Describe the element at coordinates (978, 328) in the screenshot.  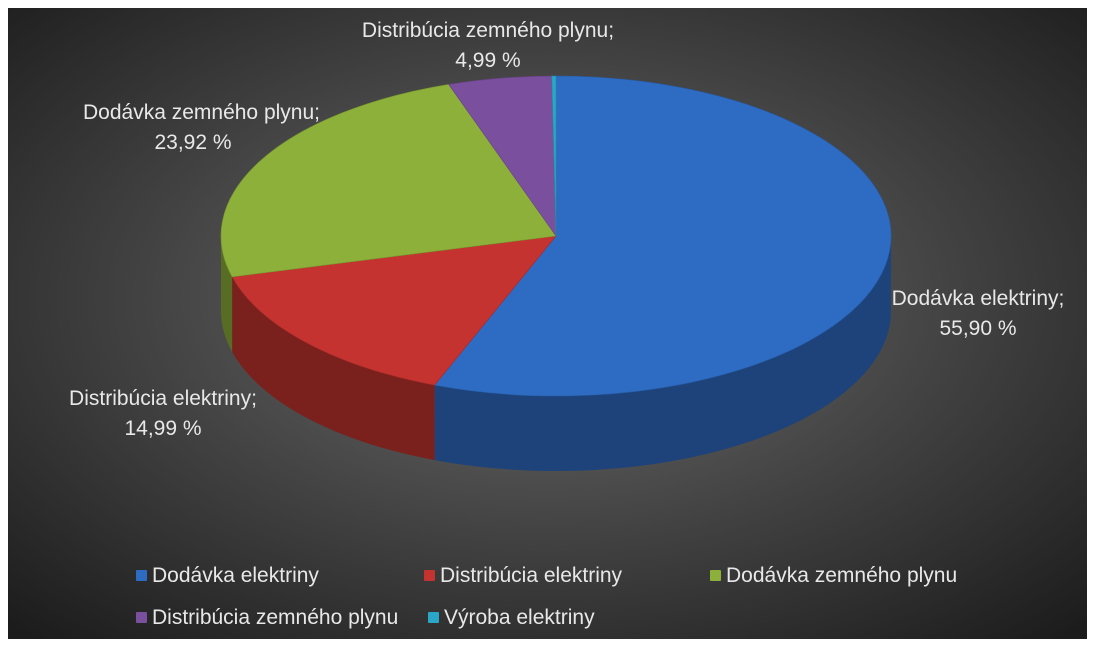
I see `data-label-value: 55,90 %` at that location.